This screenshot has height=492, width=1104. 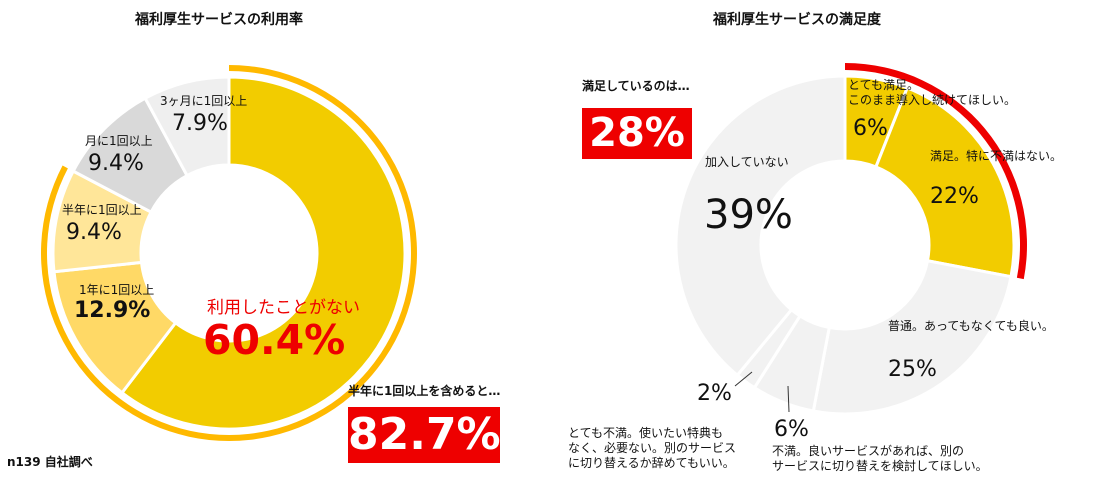 What do you see at coordinates (748, 215) in the screenshot?
I see `chart2-value-not-joined: 39%` at bounding box center [748, 215].